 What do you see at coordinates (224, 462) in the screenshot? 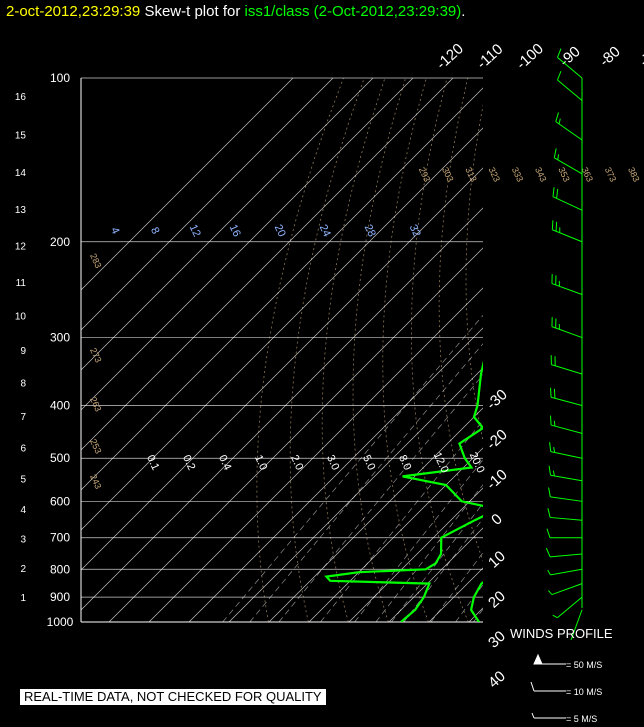
I see `mixing-ratio-label-lower: 0.4` at bounding box center [224, 462].